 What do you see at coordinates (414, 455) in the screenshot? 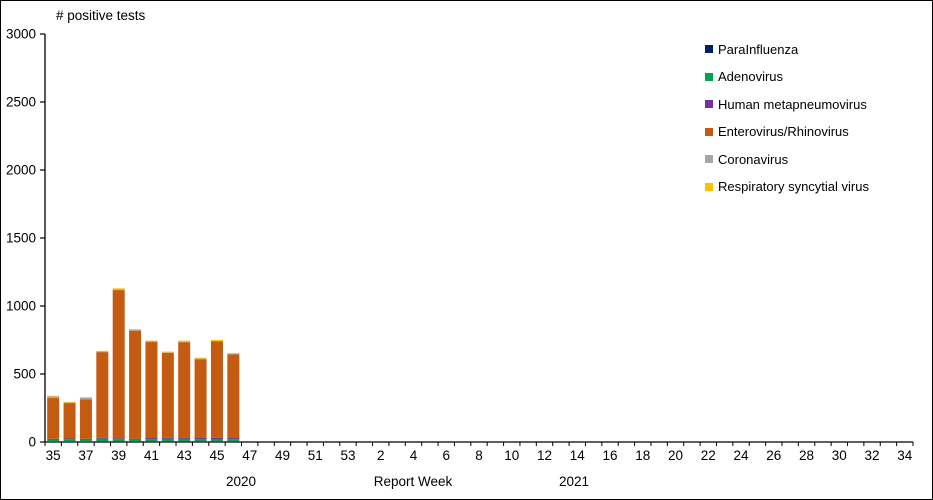
I see `x-axis-tick-label: 4` at bounding box center [414, 455].